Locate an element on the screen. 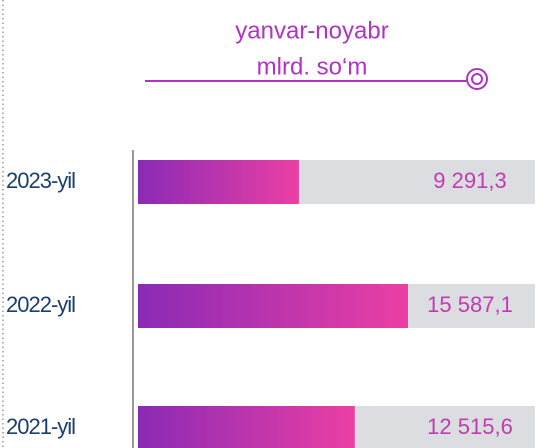 This screenshot has width=547, height=448. category-label: 2022-yil is located at coordinates (40, 304).